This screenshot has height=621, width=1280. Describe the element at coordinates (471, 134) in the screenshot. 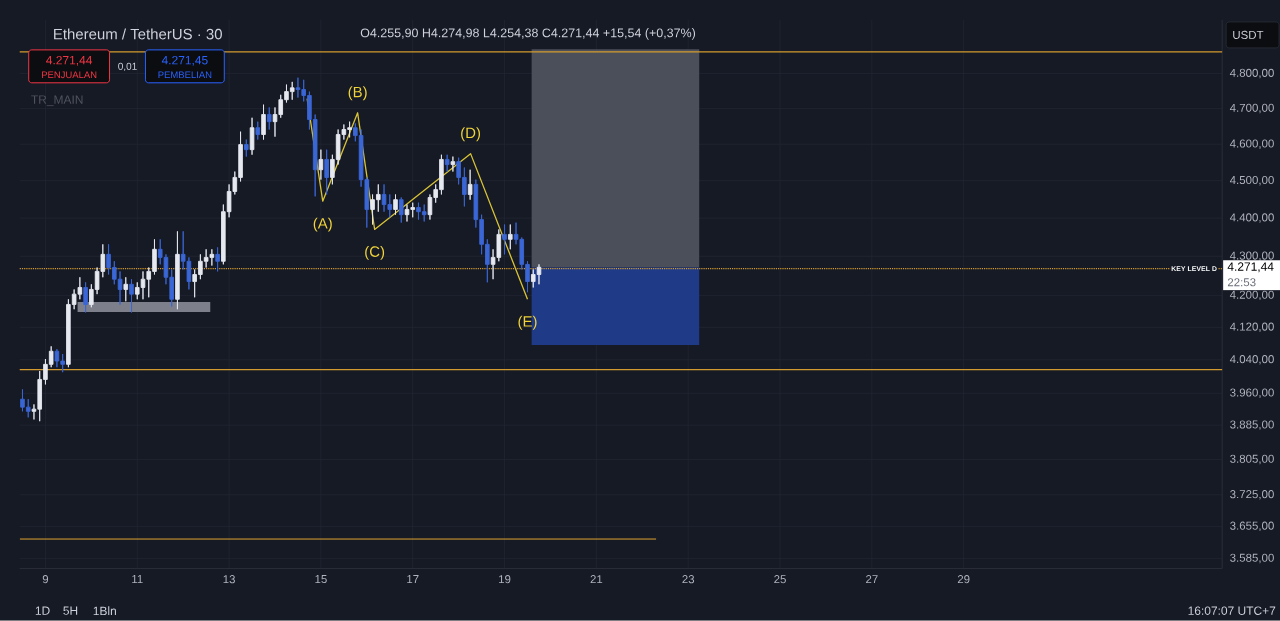

I see `annotation: (D)` at that location.